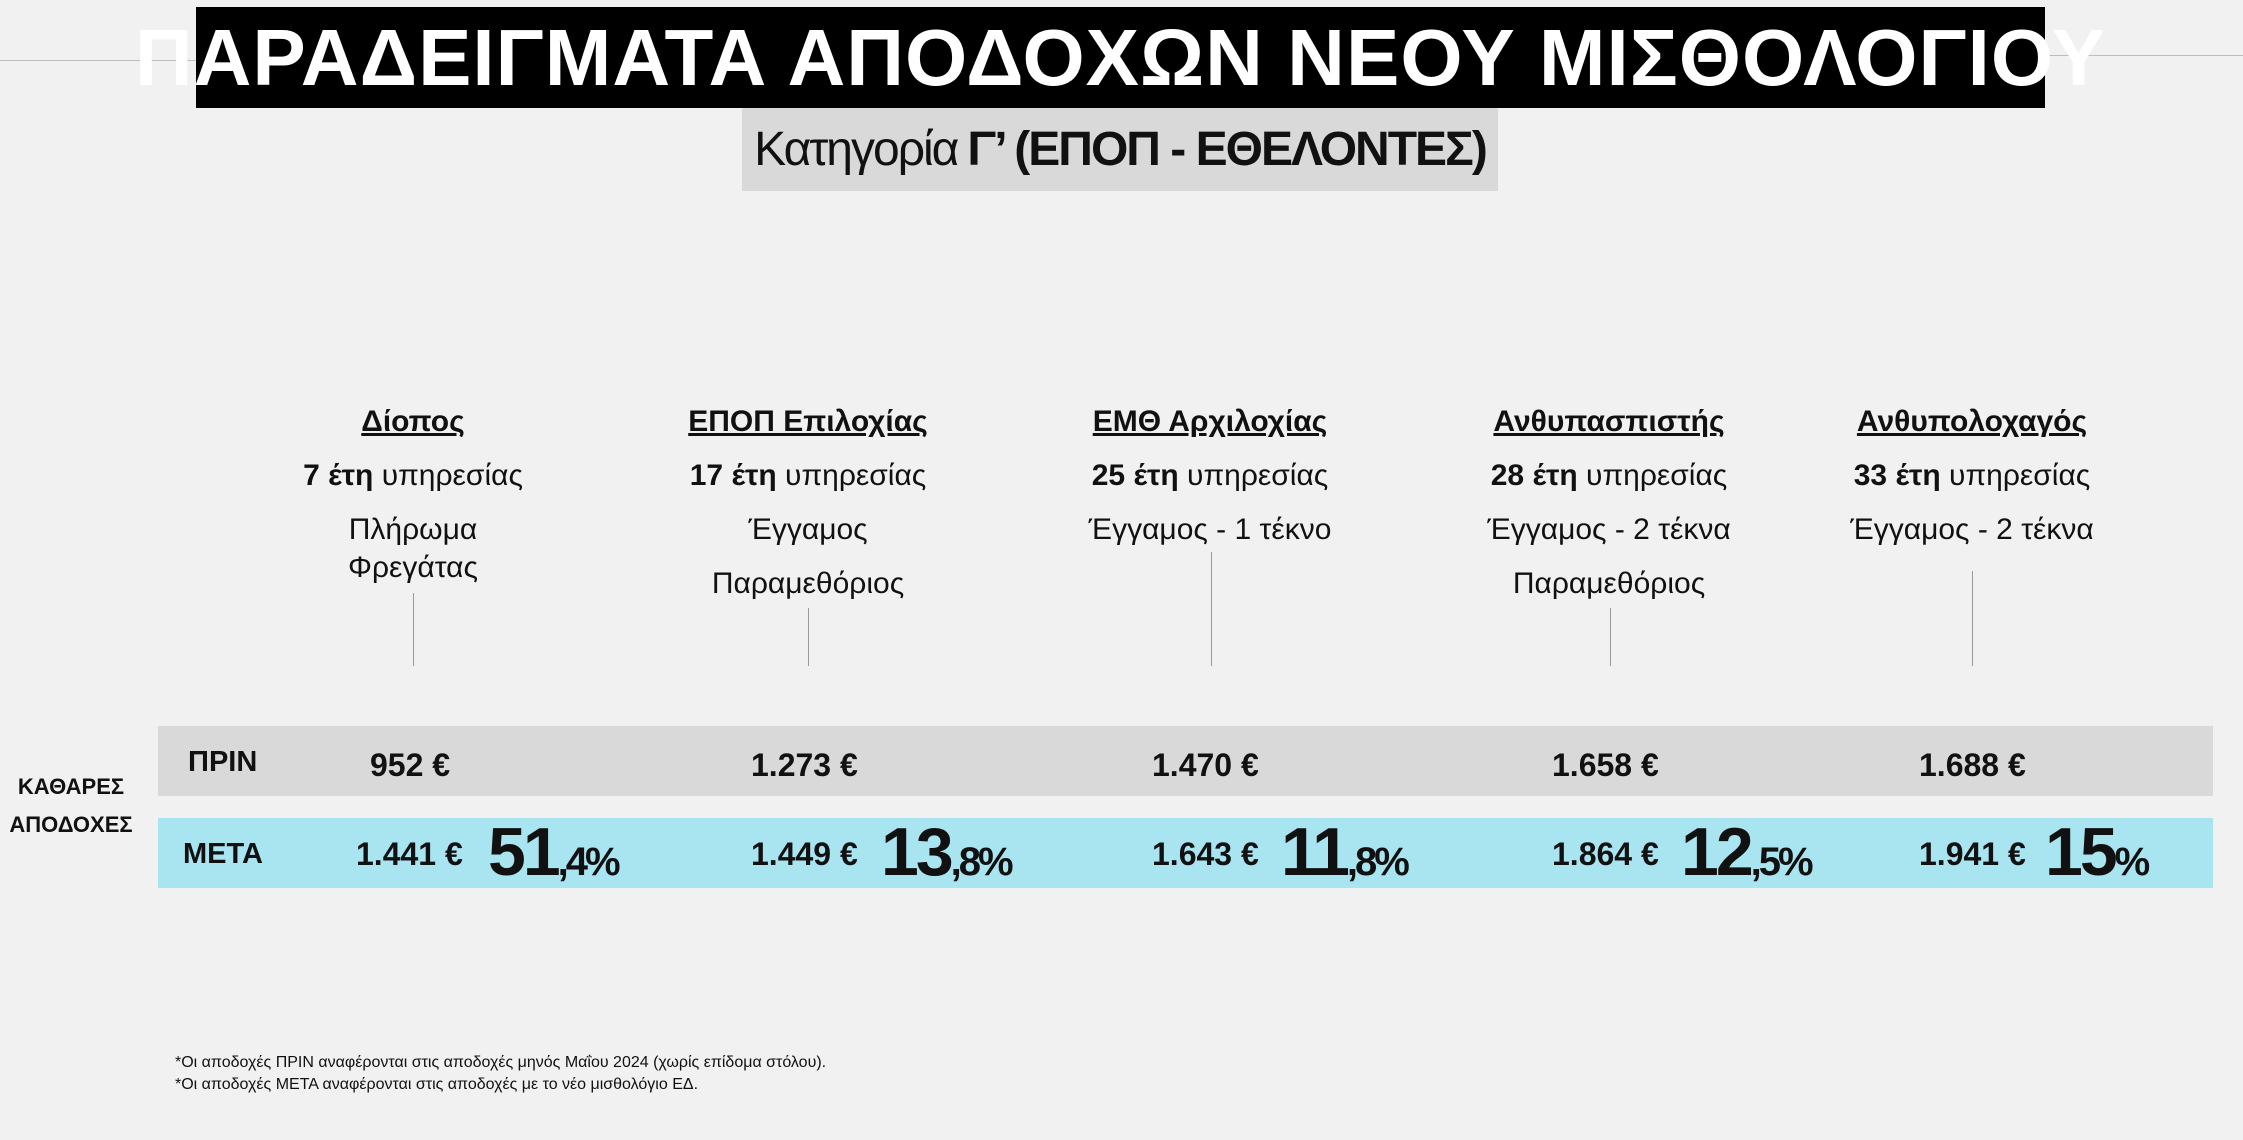  What do you see at coordinates (413, 529) in the screenshot?
I see `detail-line: Πλήρωμα` at bounding box center [413, 529].